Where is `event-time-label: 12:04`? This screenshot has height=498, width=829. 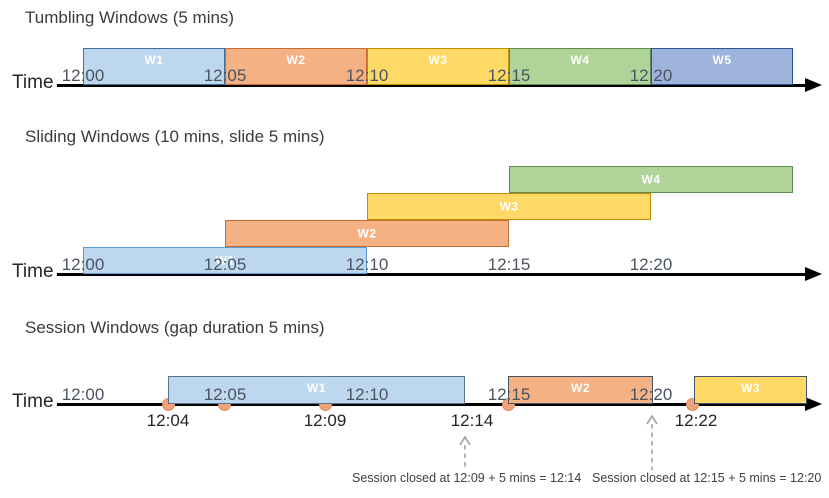 event-time-label: 12:04 is located at coordinates (168, 420).